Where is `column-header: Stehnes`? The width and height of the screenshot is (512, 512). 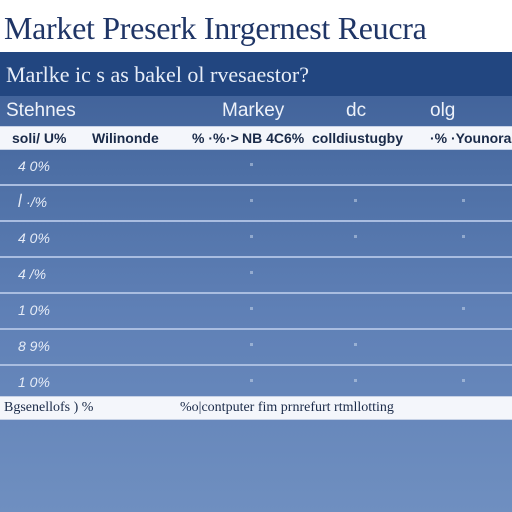 column-header: Stehnes is located at coordinates (41, 110).